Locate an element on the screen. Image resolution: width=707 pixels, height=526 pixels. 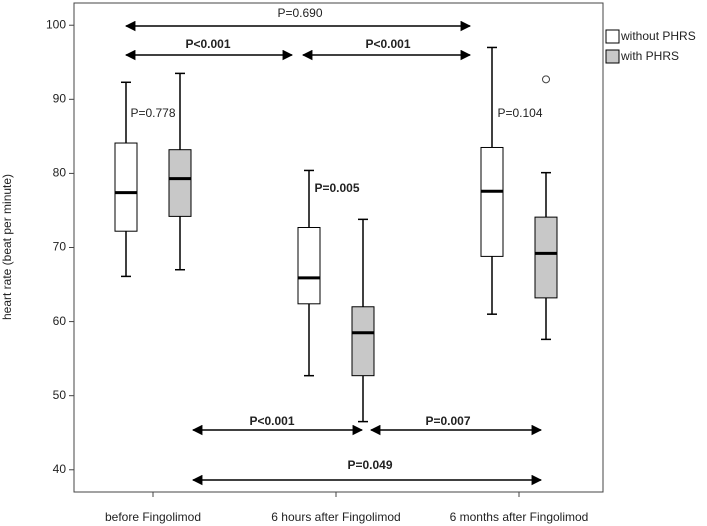
y-tick-label: 40 is located at coordinates (60, 469).